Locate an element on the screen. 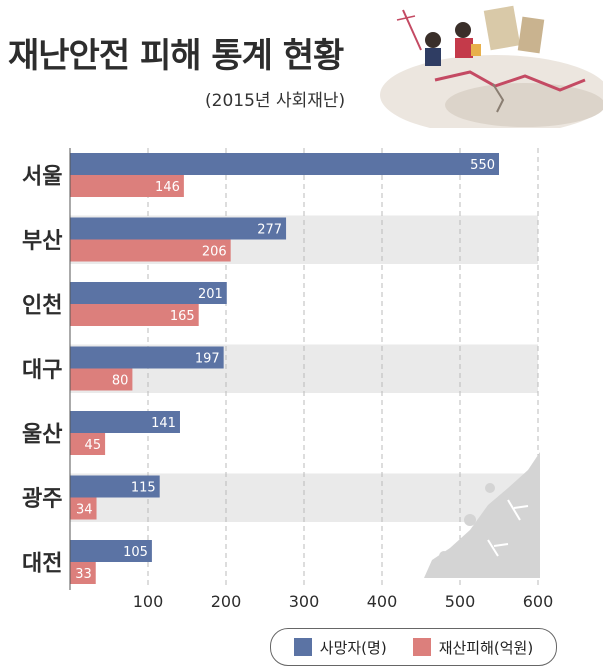  bar-value-label: 146 is located at coordinates (167, 187).